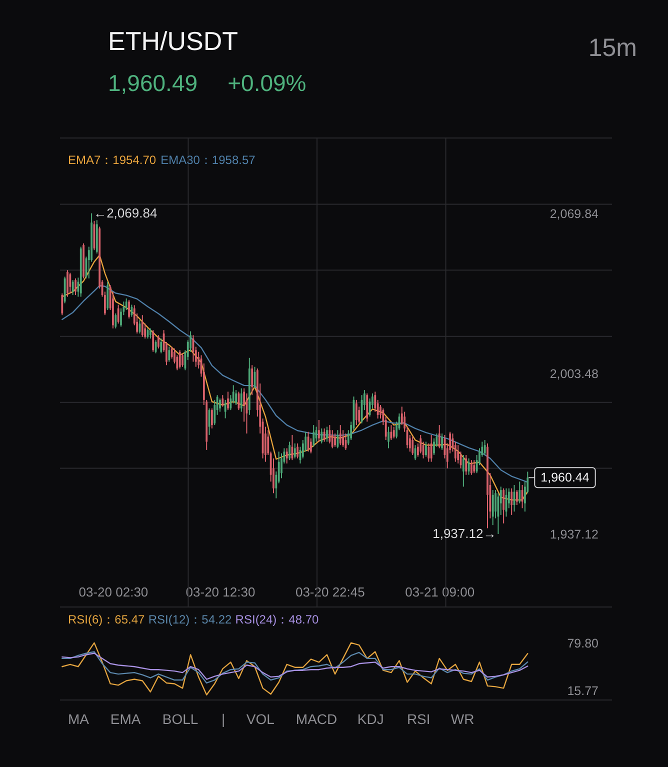 The height and width of the screenshot is (767, 668). What do you see at coordinates (565, 477) in the screenshot?
I see `ref-line-label: 1,960.44` at bounding box center [565, 477].